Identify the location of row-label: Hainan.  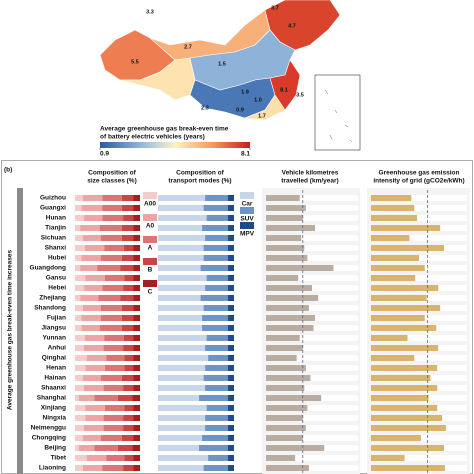
(55, 378).